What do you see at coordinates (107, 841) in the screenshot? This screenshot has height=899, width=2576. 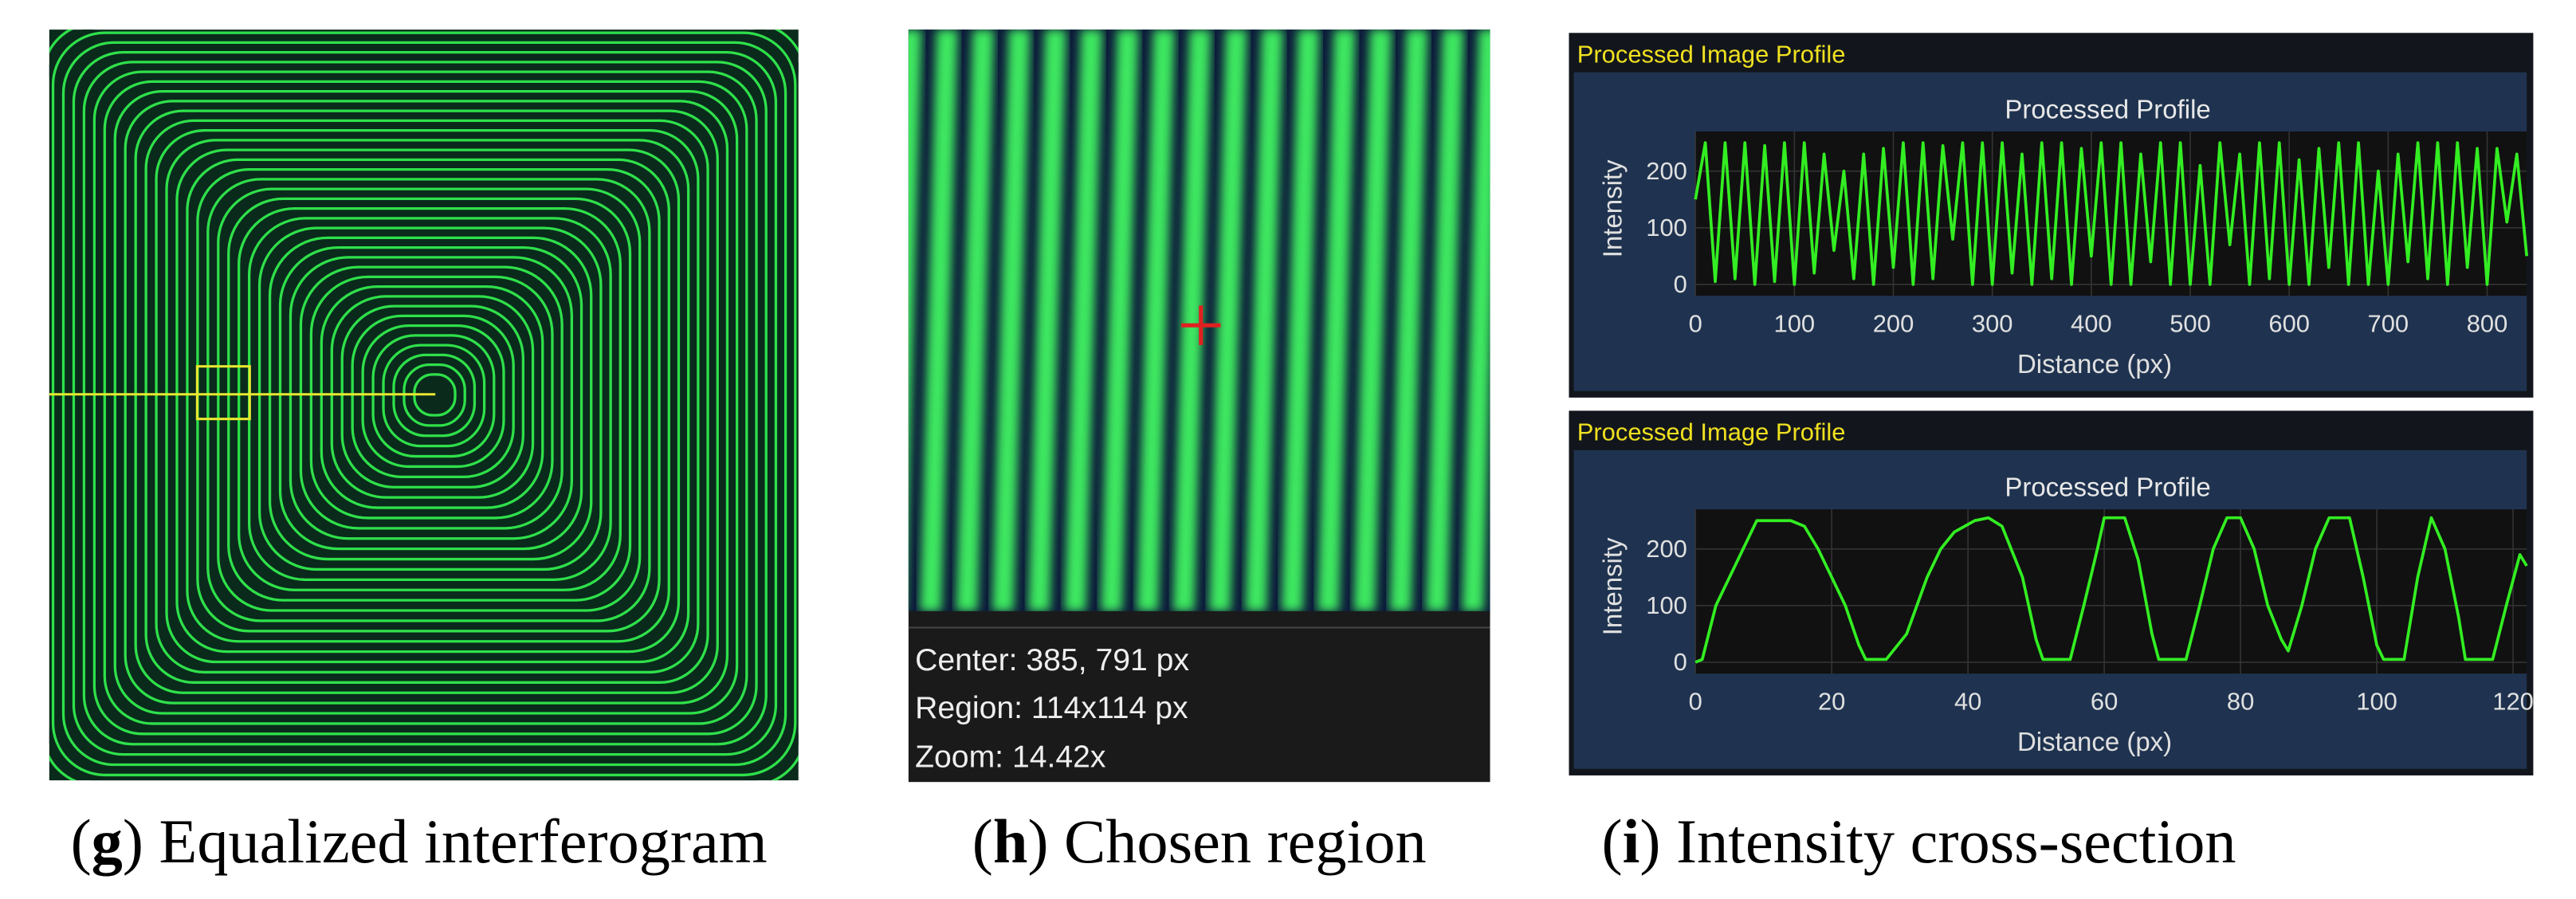 I see `caption-letter: g` at bounding box center [107, 841].